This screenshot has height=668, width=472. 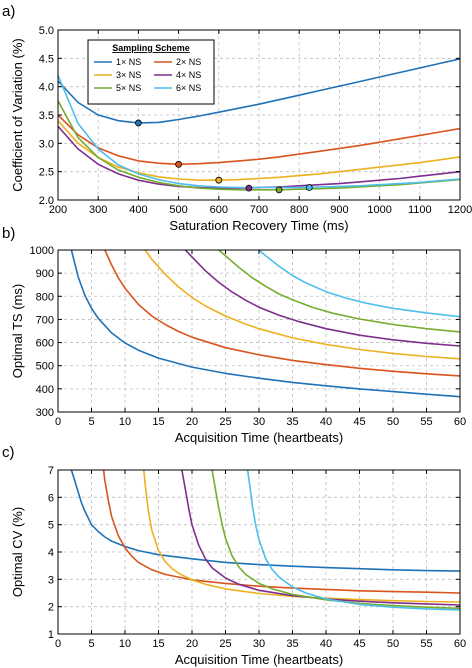 What do you see at coordinates (51, 635) in the screenshot?
I see `y-tick-label: 1` at bounding box center [51, 635].